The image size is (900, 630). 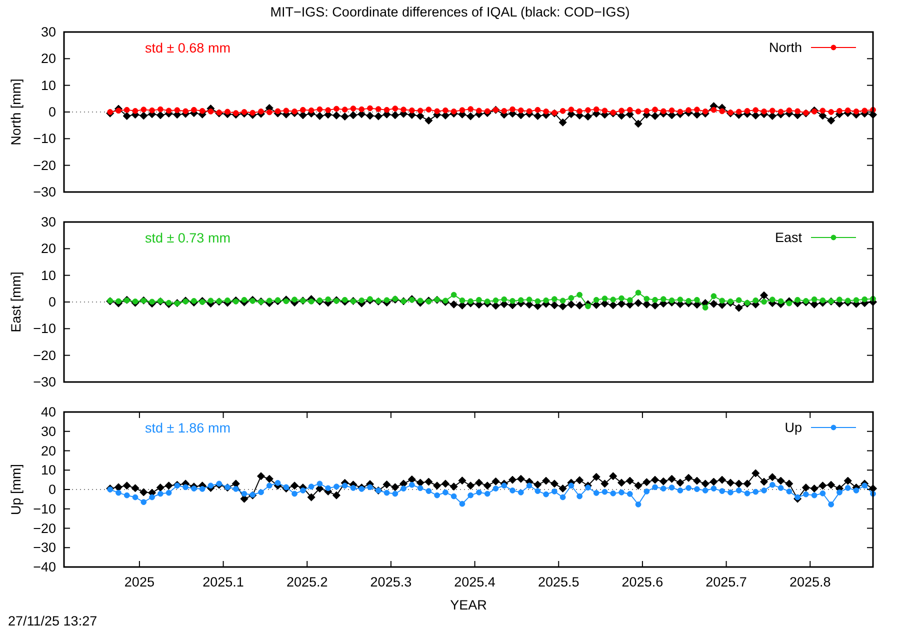 I want to click on annotation: std ± 0.68 mm, so click(x=187, y=48).